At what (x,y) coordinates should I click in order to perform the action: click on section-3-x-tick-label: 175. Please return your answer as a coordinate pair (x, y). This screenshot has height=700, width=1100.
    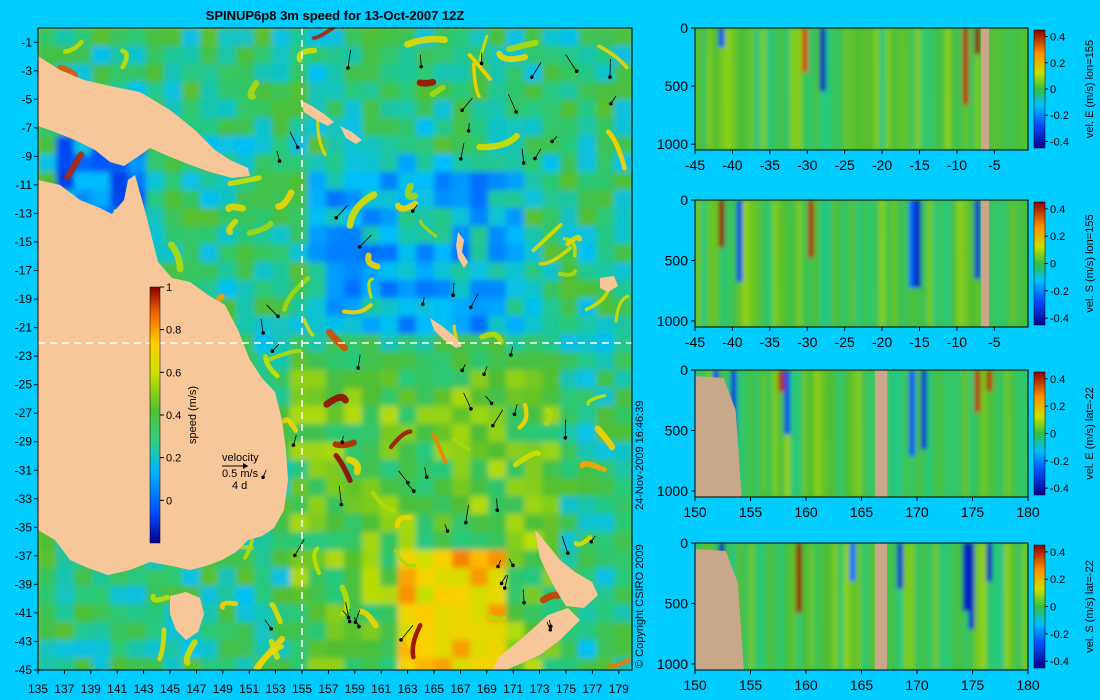
    Looking at the image, I should click on (973, 512).